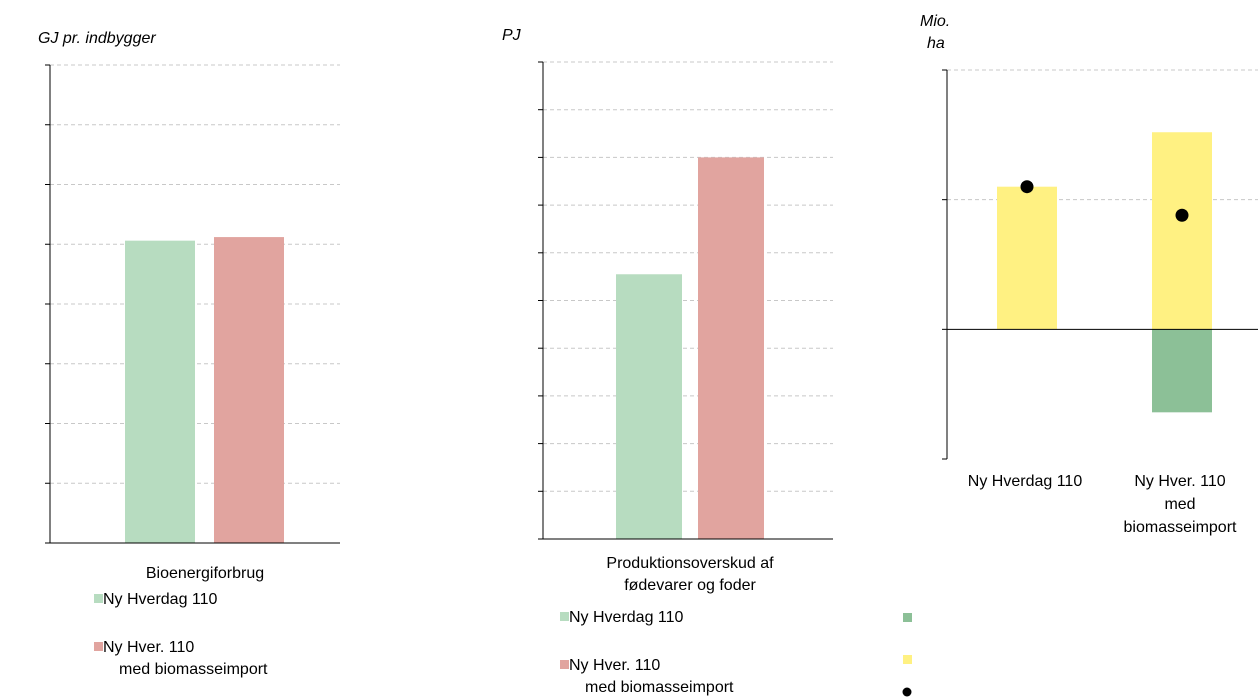 This screenshot has height=700, width=1258. What do you see at coordinates (907, 692) in the screenshot?
I see `legend-marker-netto` at bounding box center [907, 692].